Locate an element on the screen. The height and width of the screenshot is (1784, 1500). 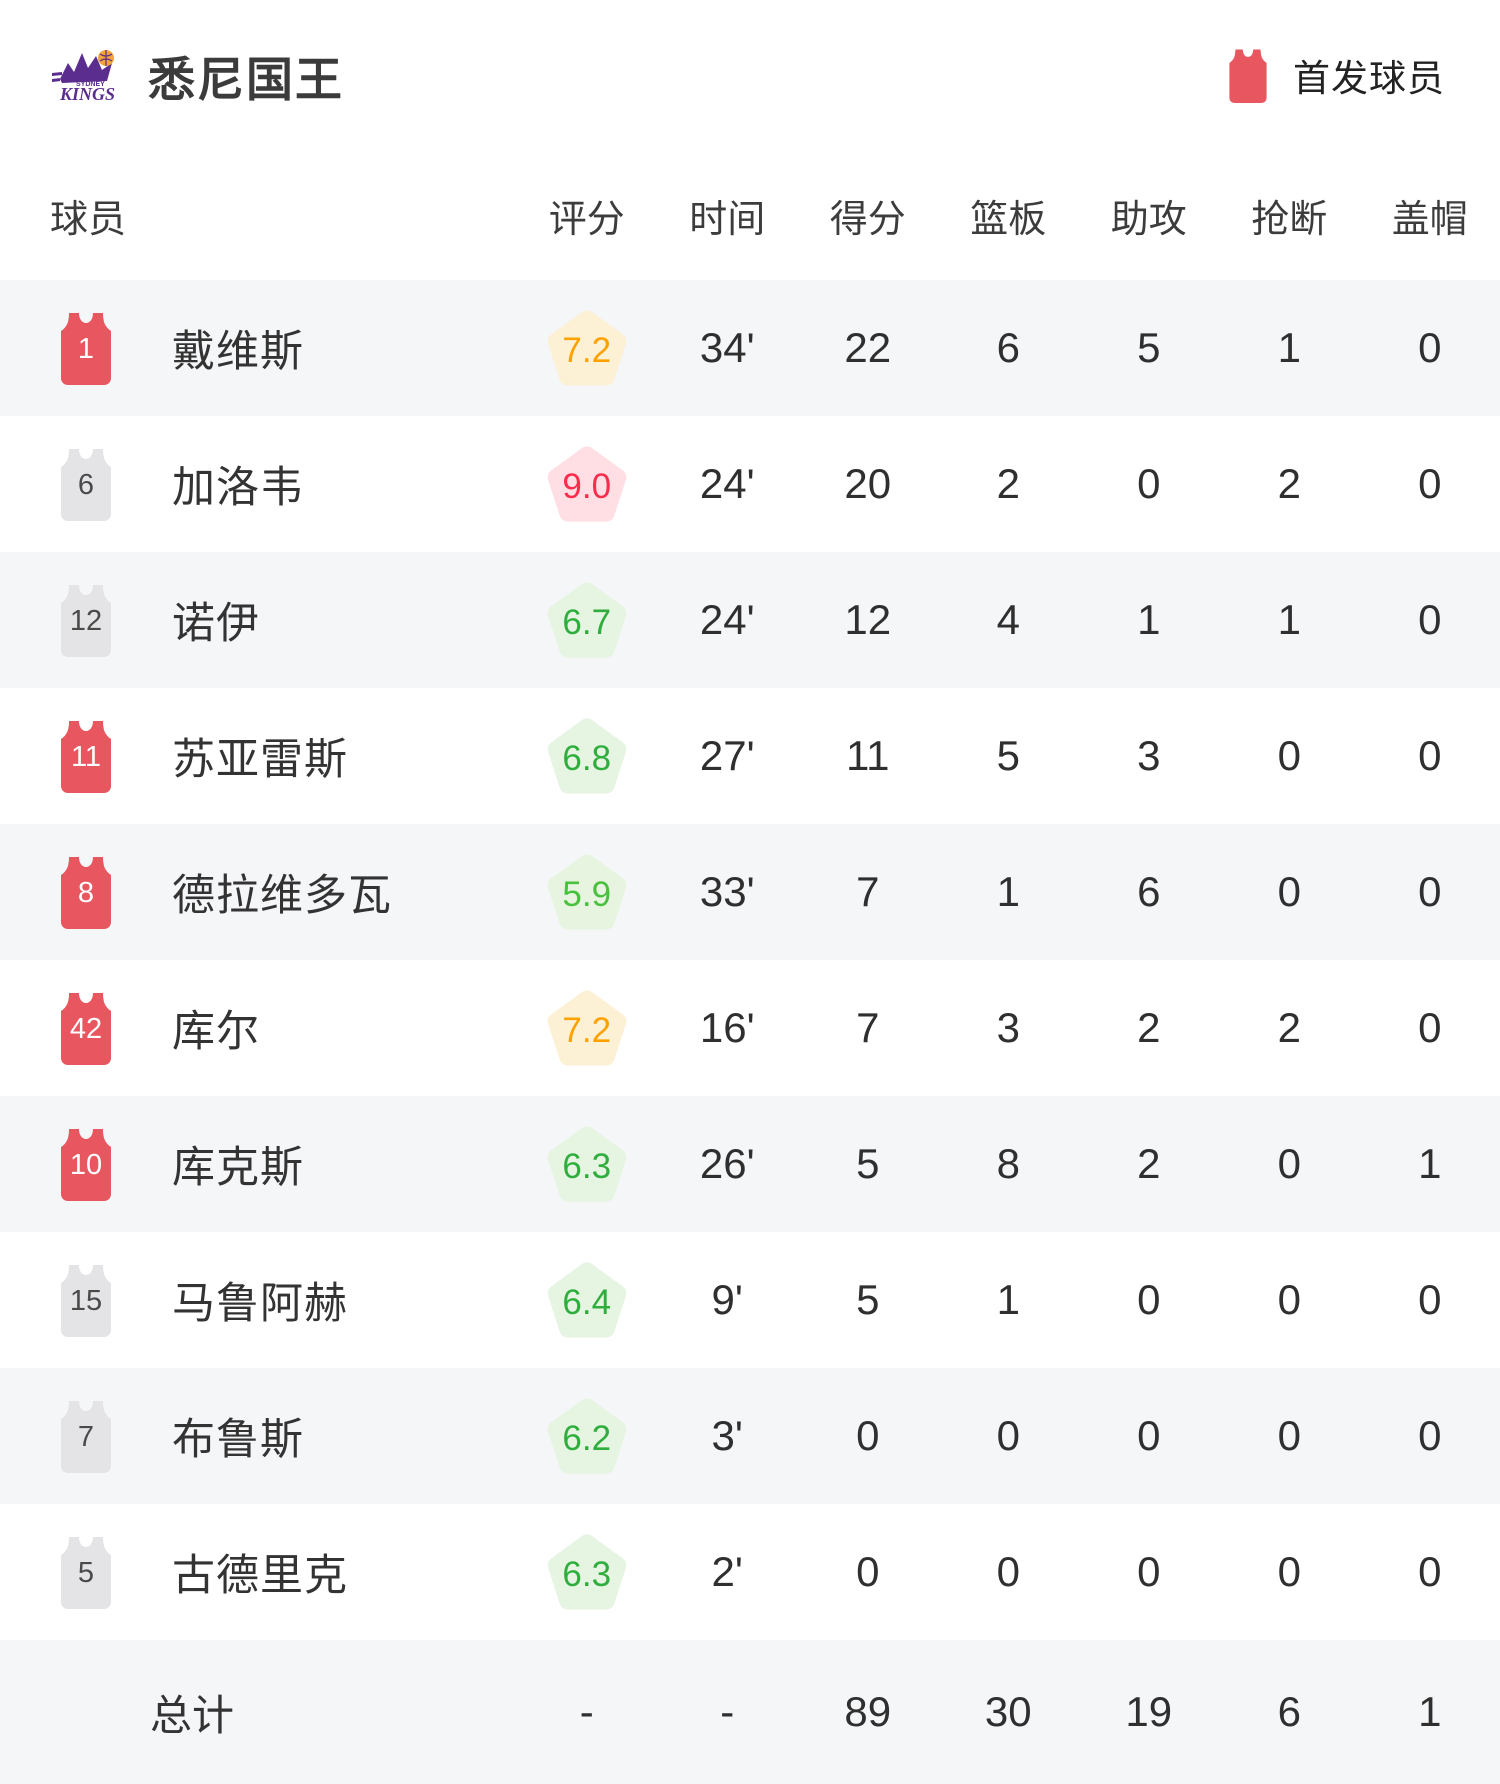
stat-rebounds: 8 is located at coordinates (1008, 1163).